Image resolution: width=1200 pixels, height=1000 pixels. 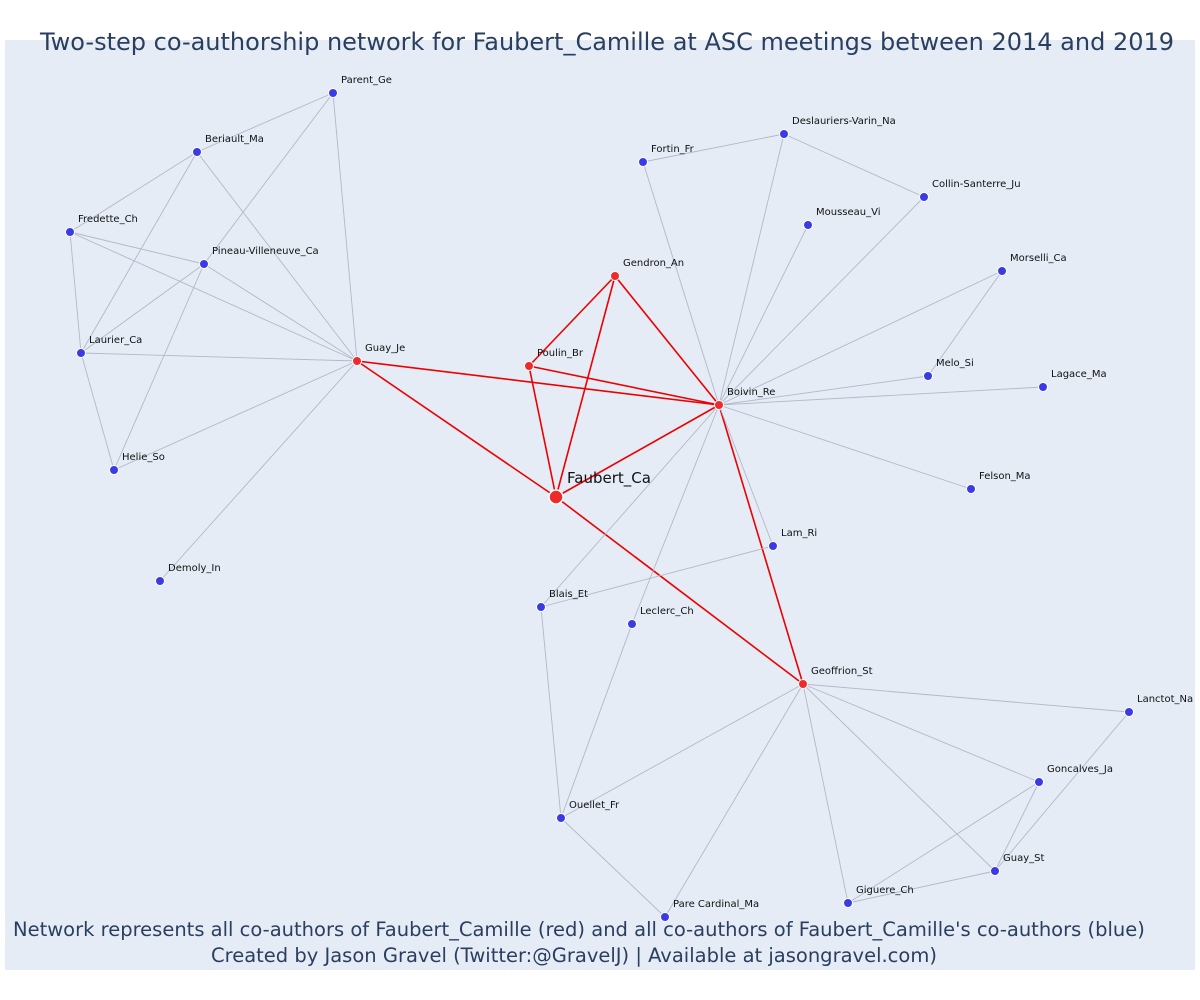 I want to click on node-Fortin_Fr, so click(x=643, y=162).